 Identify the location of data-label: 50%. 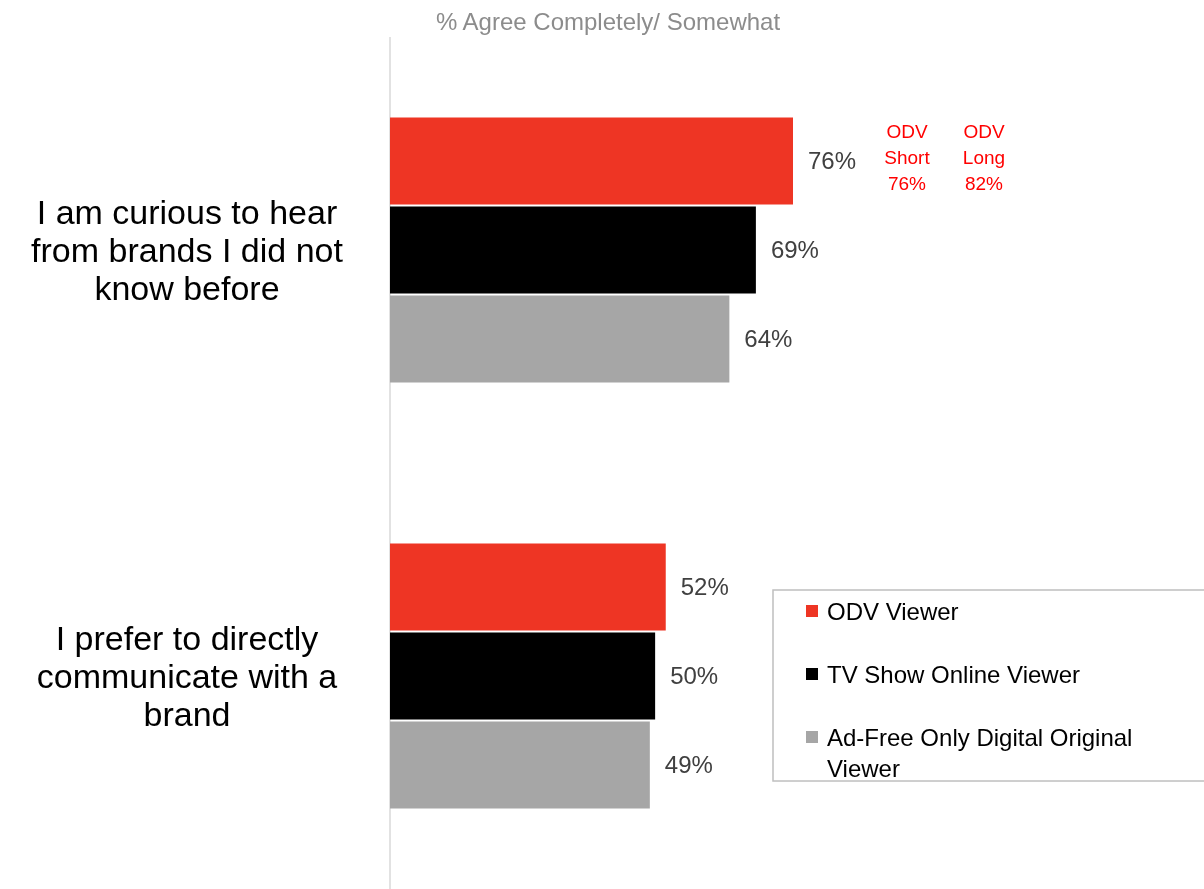
(694, 675).